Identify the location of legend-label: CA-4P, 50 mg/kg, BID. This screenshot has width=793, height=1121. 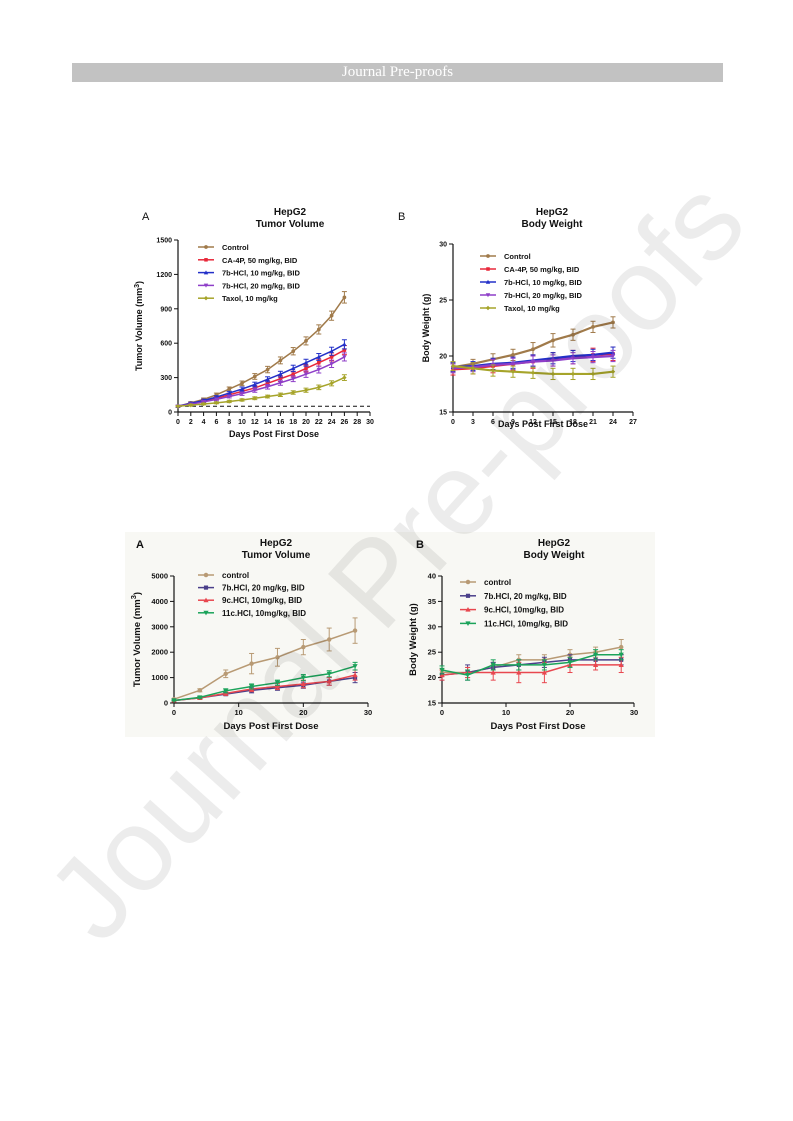
(542, 269).